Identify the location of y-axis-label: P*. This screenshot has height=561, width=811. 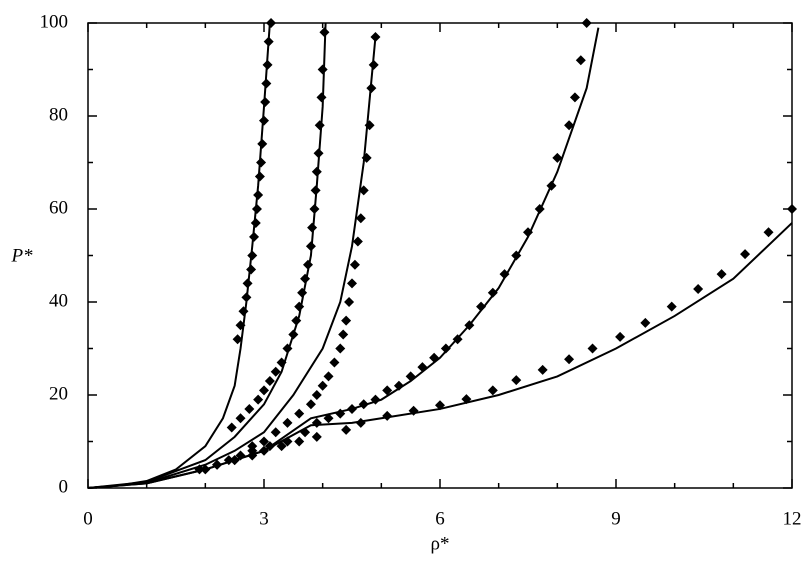
(21, 255).